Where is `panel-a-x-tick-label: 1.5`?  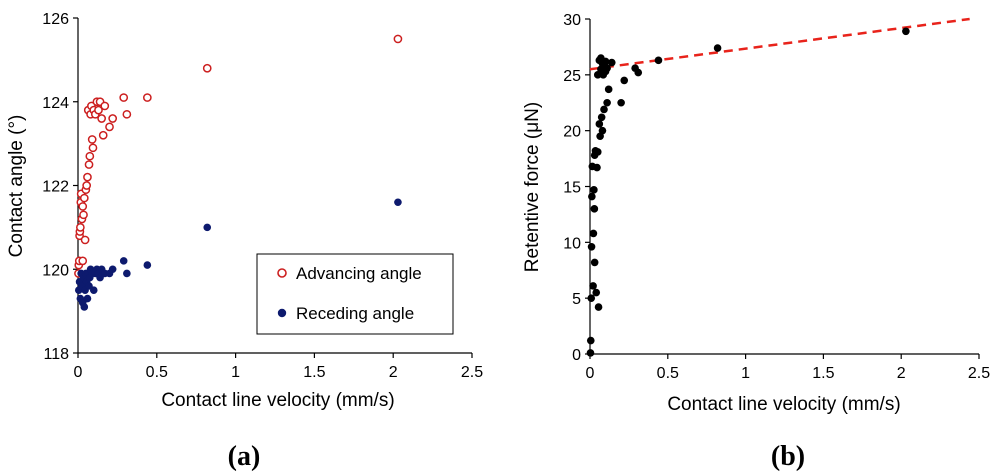 panel-a-x-tick-label: 1.5 is located at coordinates (314, 372).